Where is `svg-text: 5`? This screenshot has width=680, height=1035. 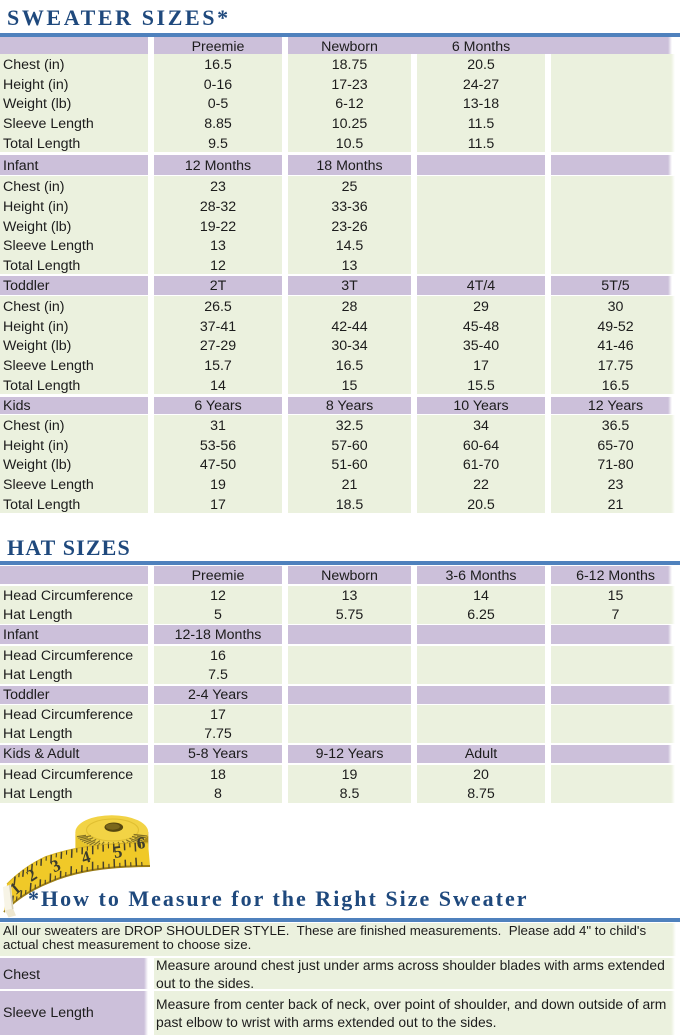 svg-text: 5 is located at coordinates (117, 852).